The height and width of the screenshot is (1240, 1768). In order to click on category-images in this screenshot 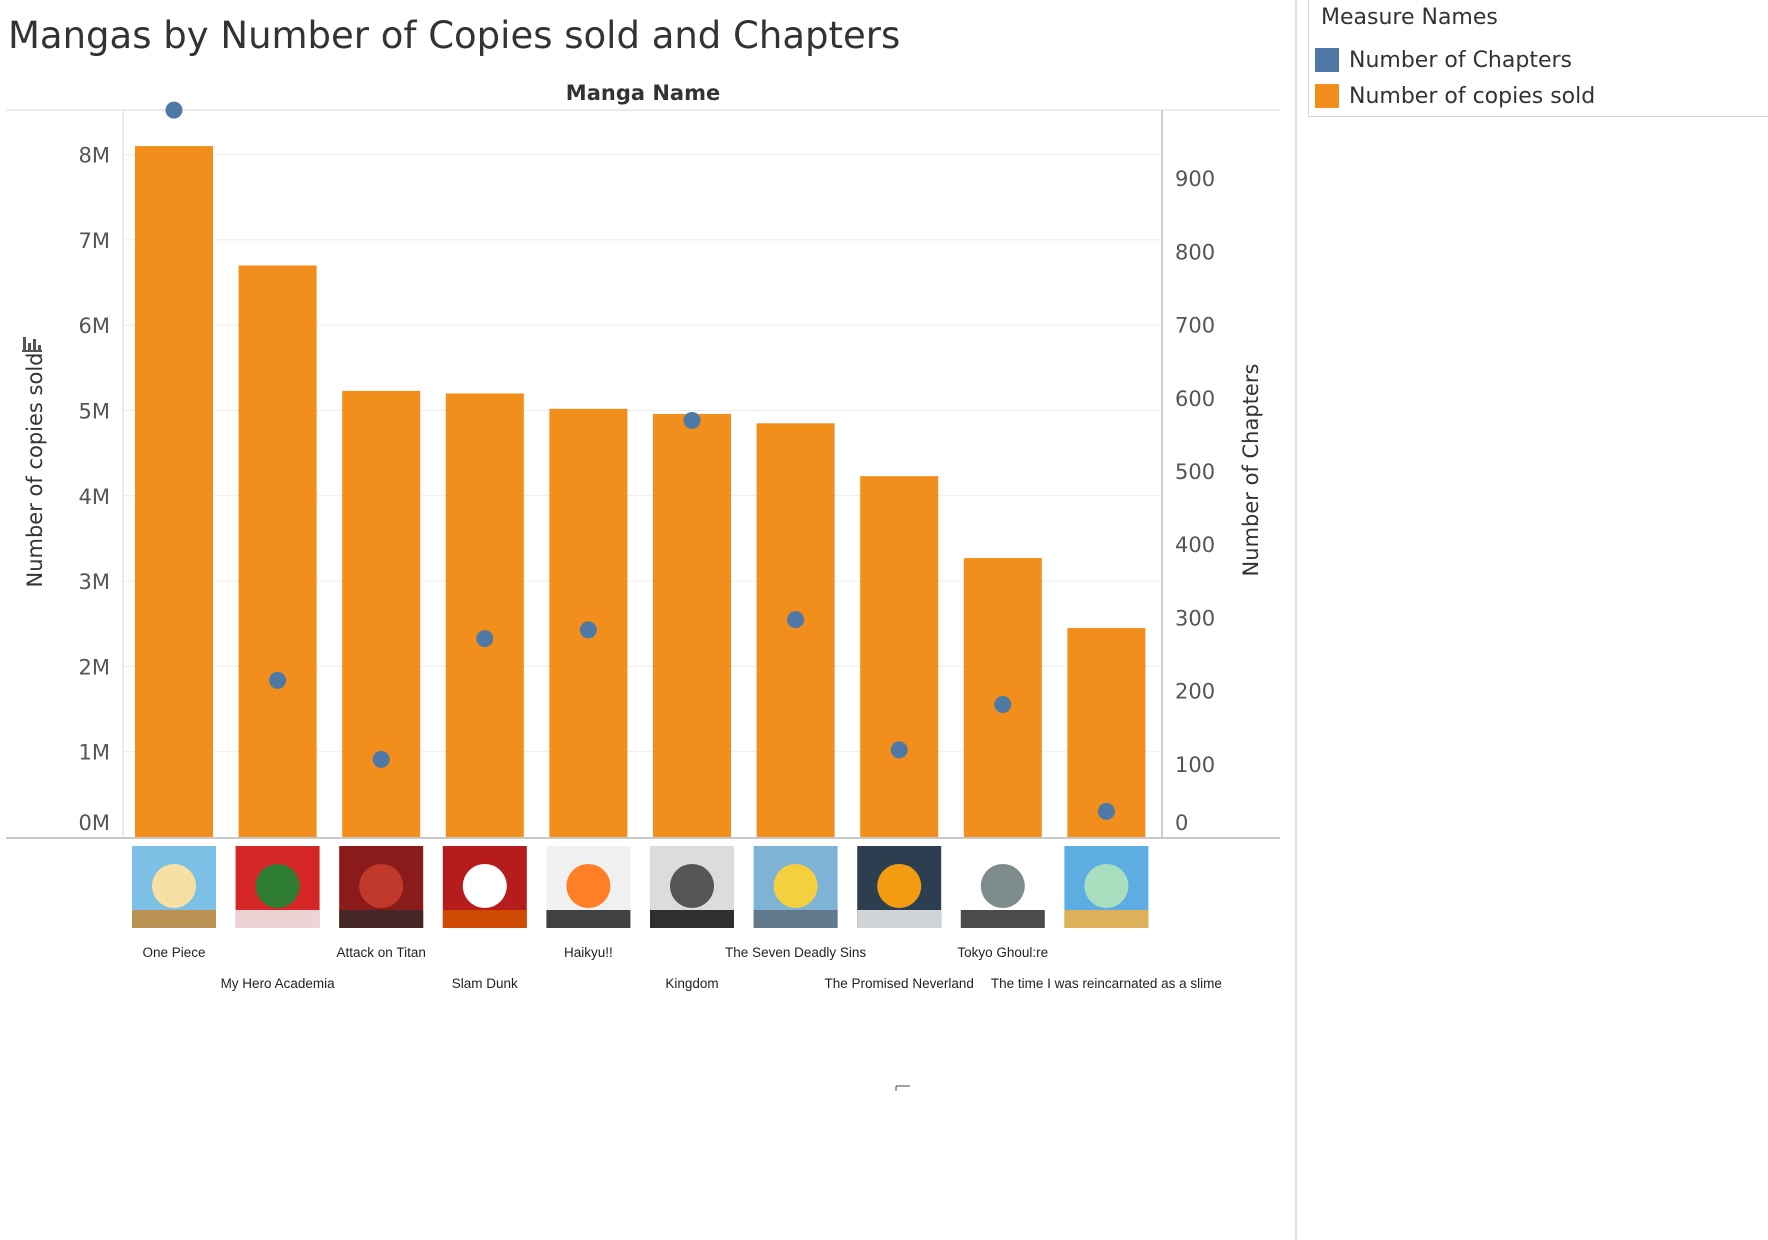, I will do `click(640, 887)`.